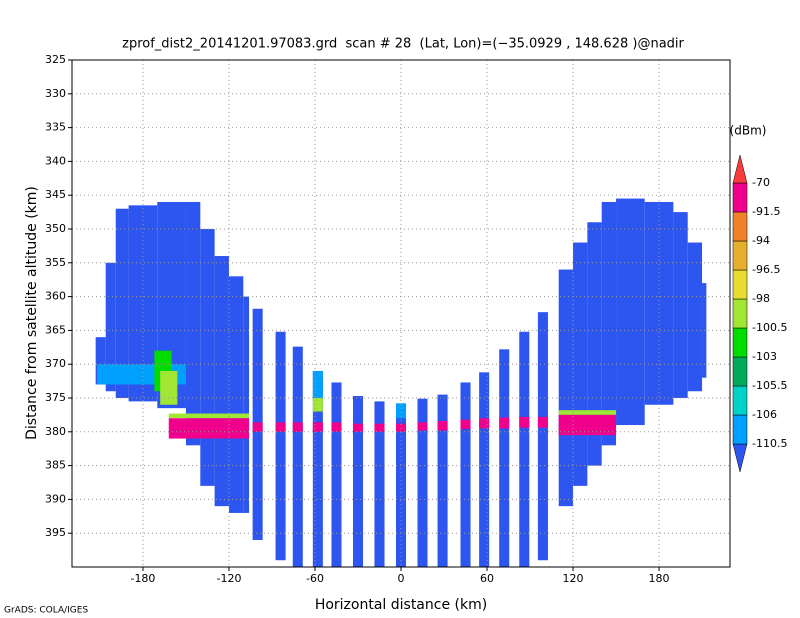 This screenshot has height=618, width=800. I want to click on colorbar-label: -94, so click(761, 240).